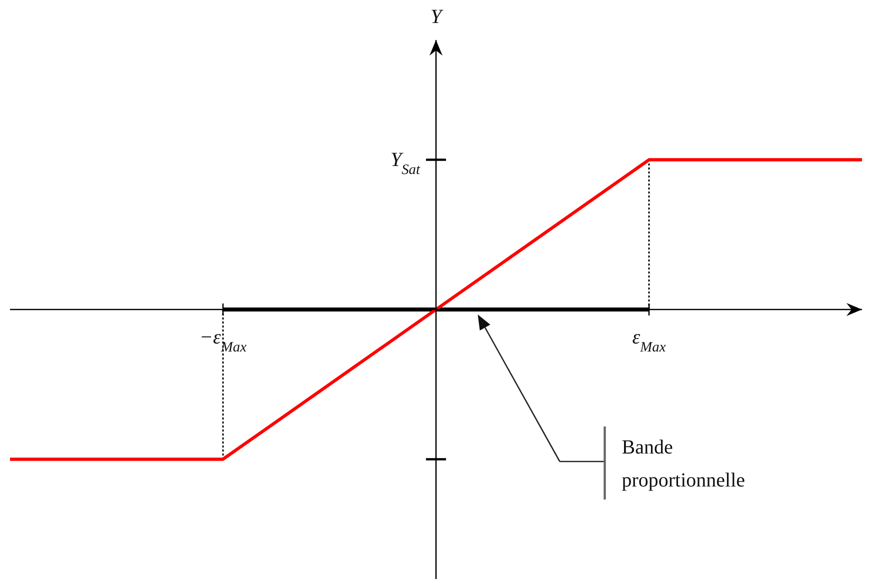 This screenshot has height=581, width=878. Describe the element at coordinates (437, 17) in the screenshot. I see `text: Y` at that location.